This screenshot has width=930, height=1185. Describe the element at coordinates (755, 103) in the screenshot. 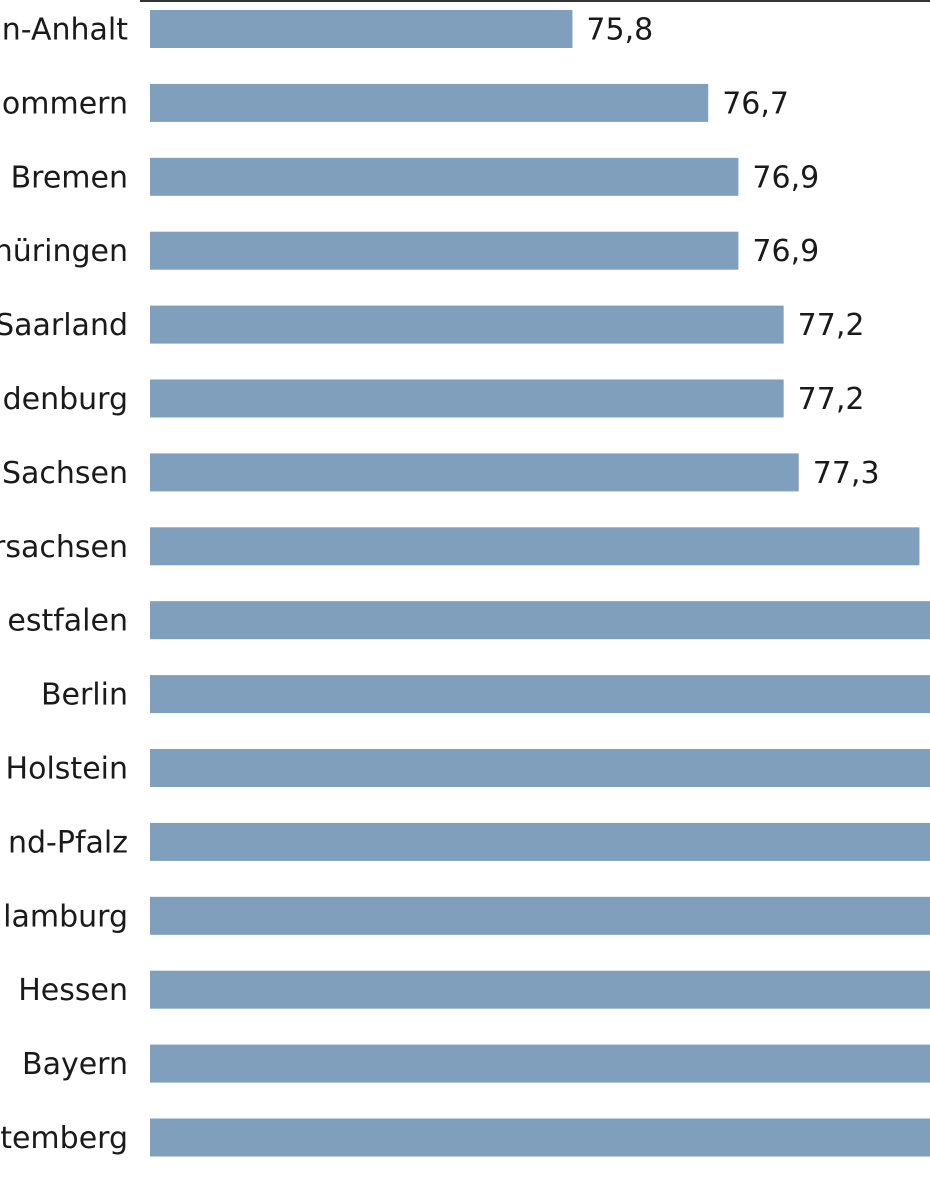

I see `value-label: 76,7` at that location.